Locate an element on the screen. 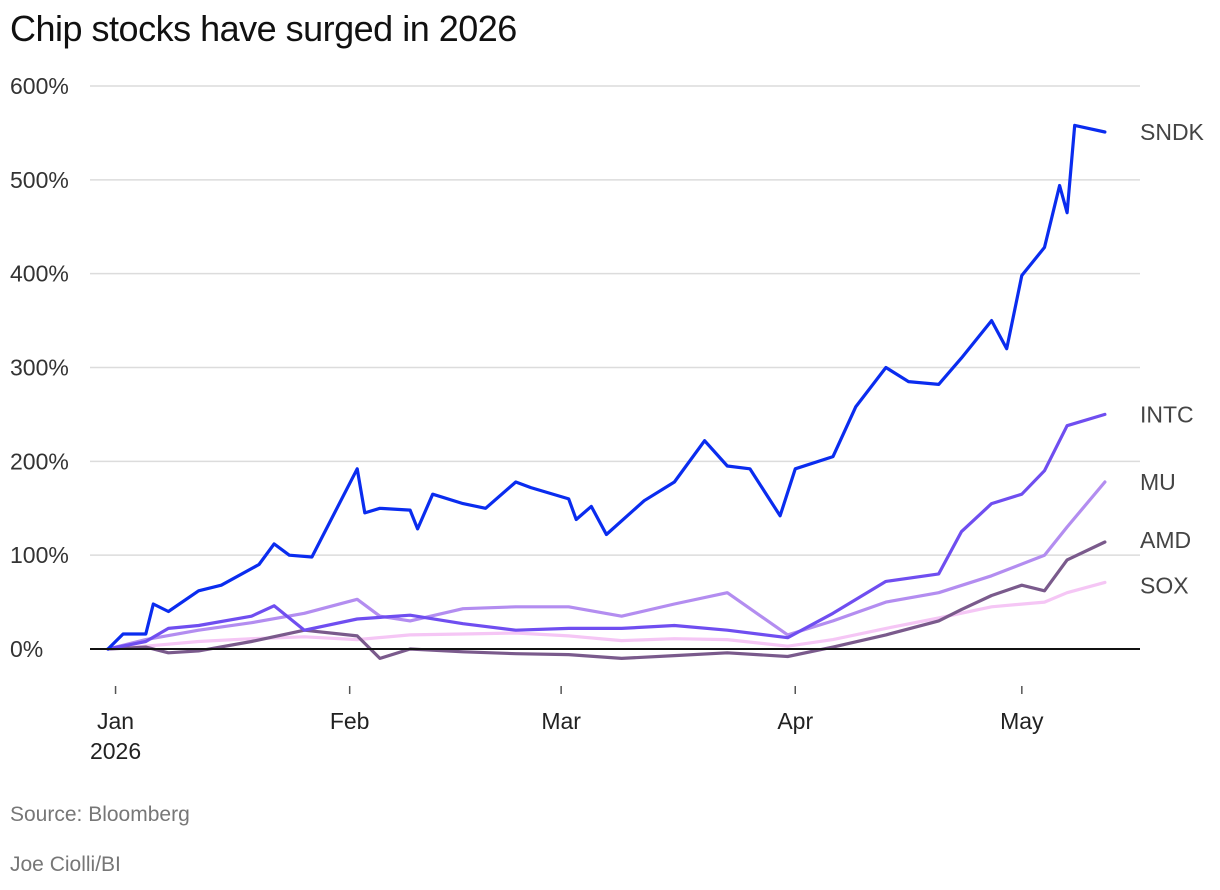 Image resolution: width=1220 pixels, height=890 pixels. y-tick-label: 500% is located at coordinates (39, 180).